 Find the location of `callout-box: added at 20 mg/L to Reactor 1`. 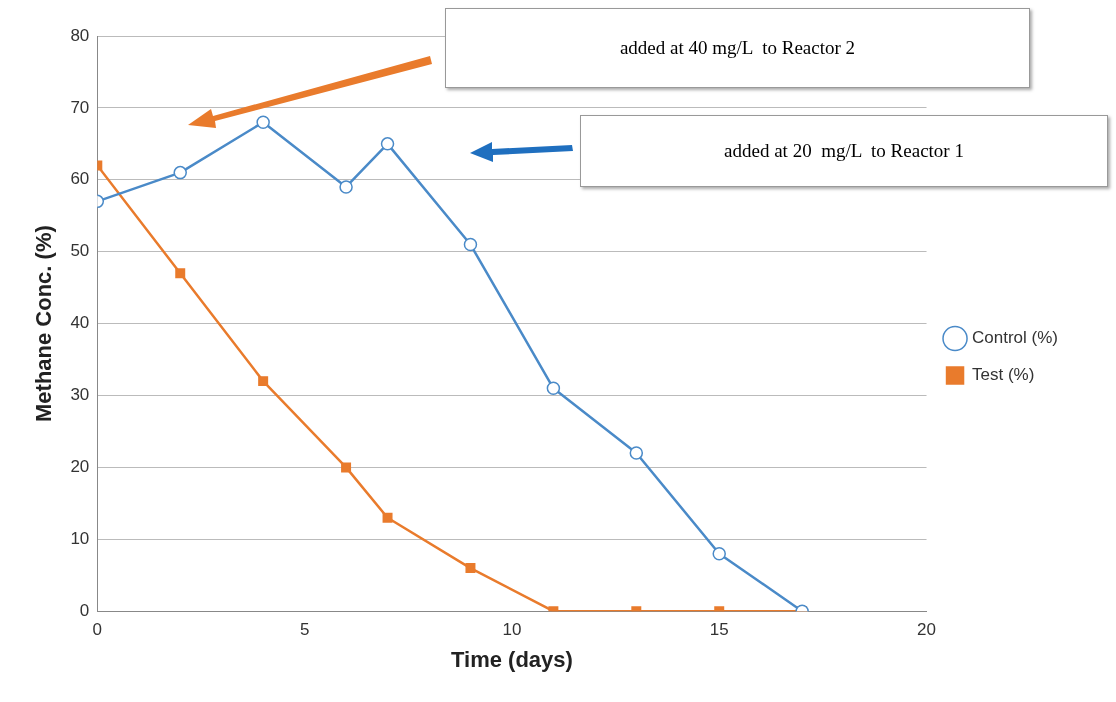

callout-box: added at 20 mg/L to Reactor 1 is located at coordinates (844, 151).